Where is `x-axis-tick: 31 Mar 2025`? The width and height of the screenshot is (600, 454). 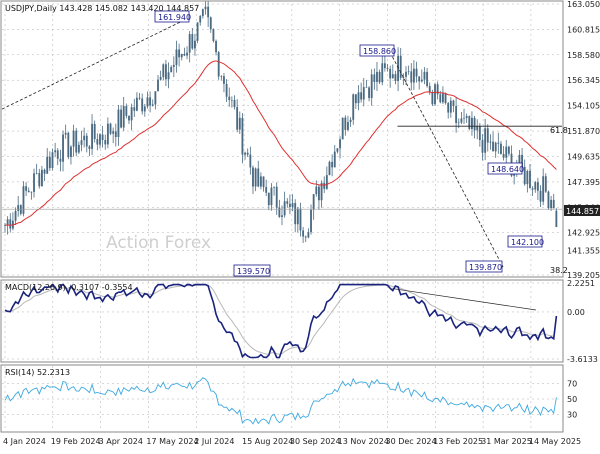 x-axis-tick: 31 Mar 2025 is located at coordinates (506, 441).